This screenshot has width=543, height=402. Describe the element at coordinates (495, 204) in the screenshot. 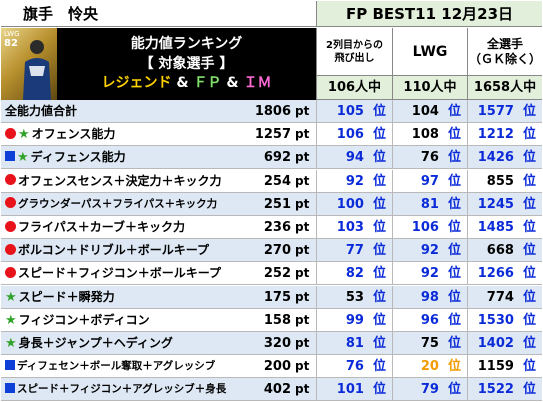

I see `rank-value: 1245` at that location.